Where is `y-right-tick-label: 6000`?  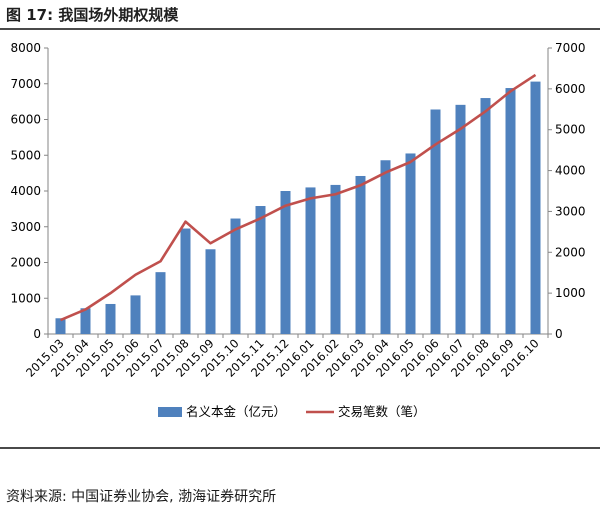 y-right-tick-label: 6000 is located at coordinates (570, 89).